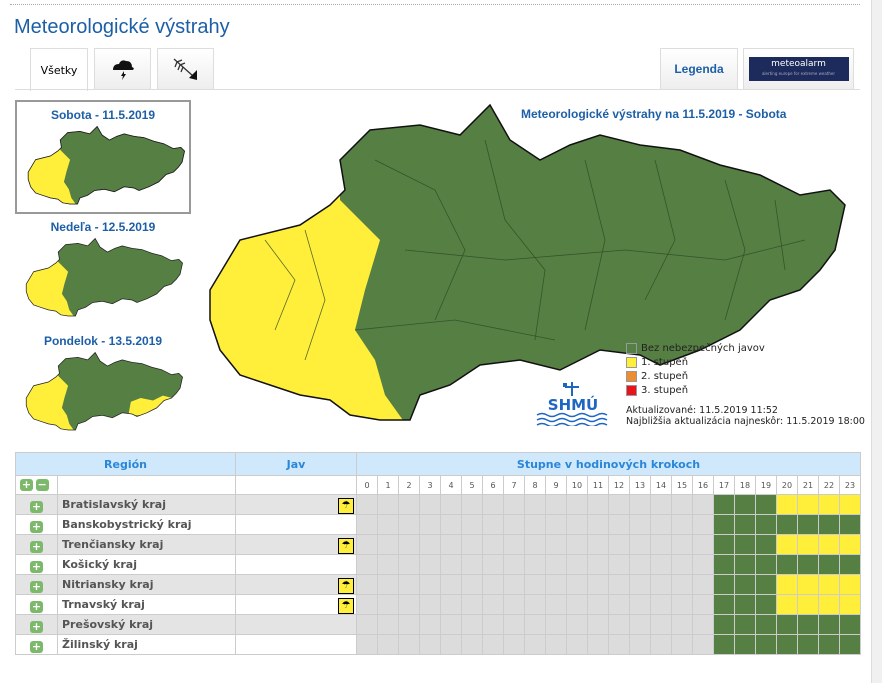 The image size is (882, 683). Describe the element at coordinates (122, 27) in the screenshot. I see `page-title: Meteorologické výstrahy` at that location.